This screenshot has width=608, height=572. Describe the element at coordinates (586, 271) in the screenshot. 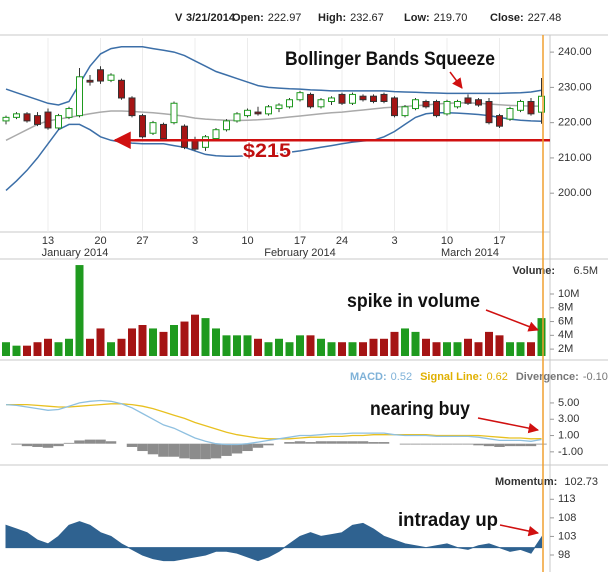

I see `readout-value: 6.5M` at that location.